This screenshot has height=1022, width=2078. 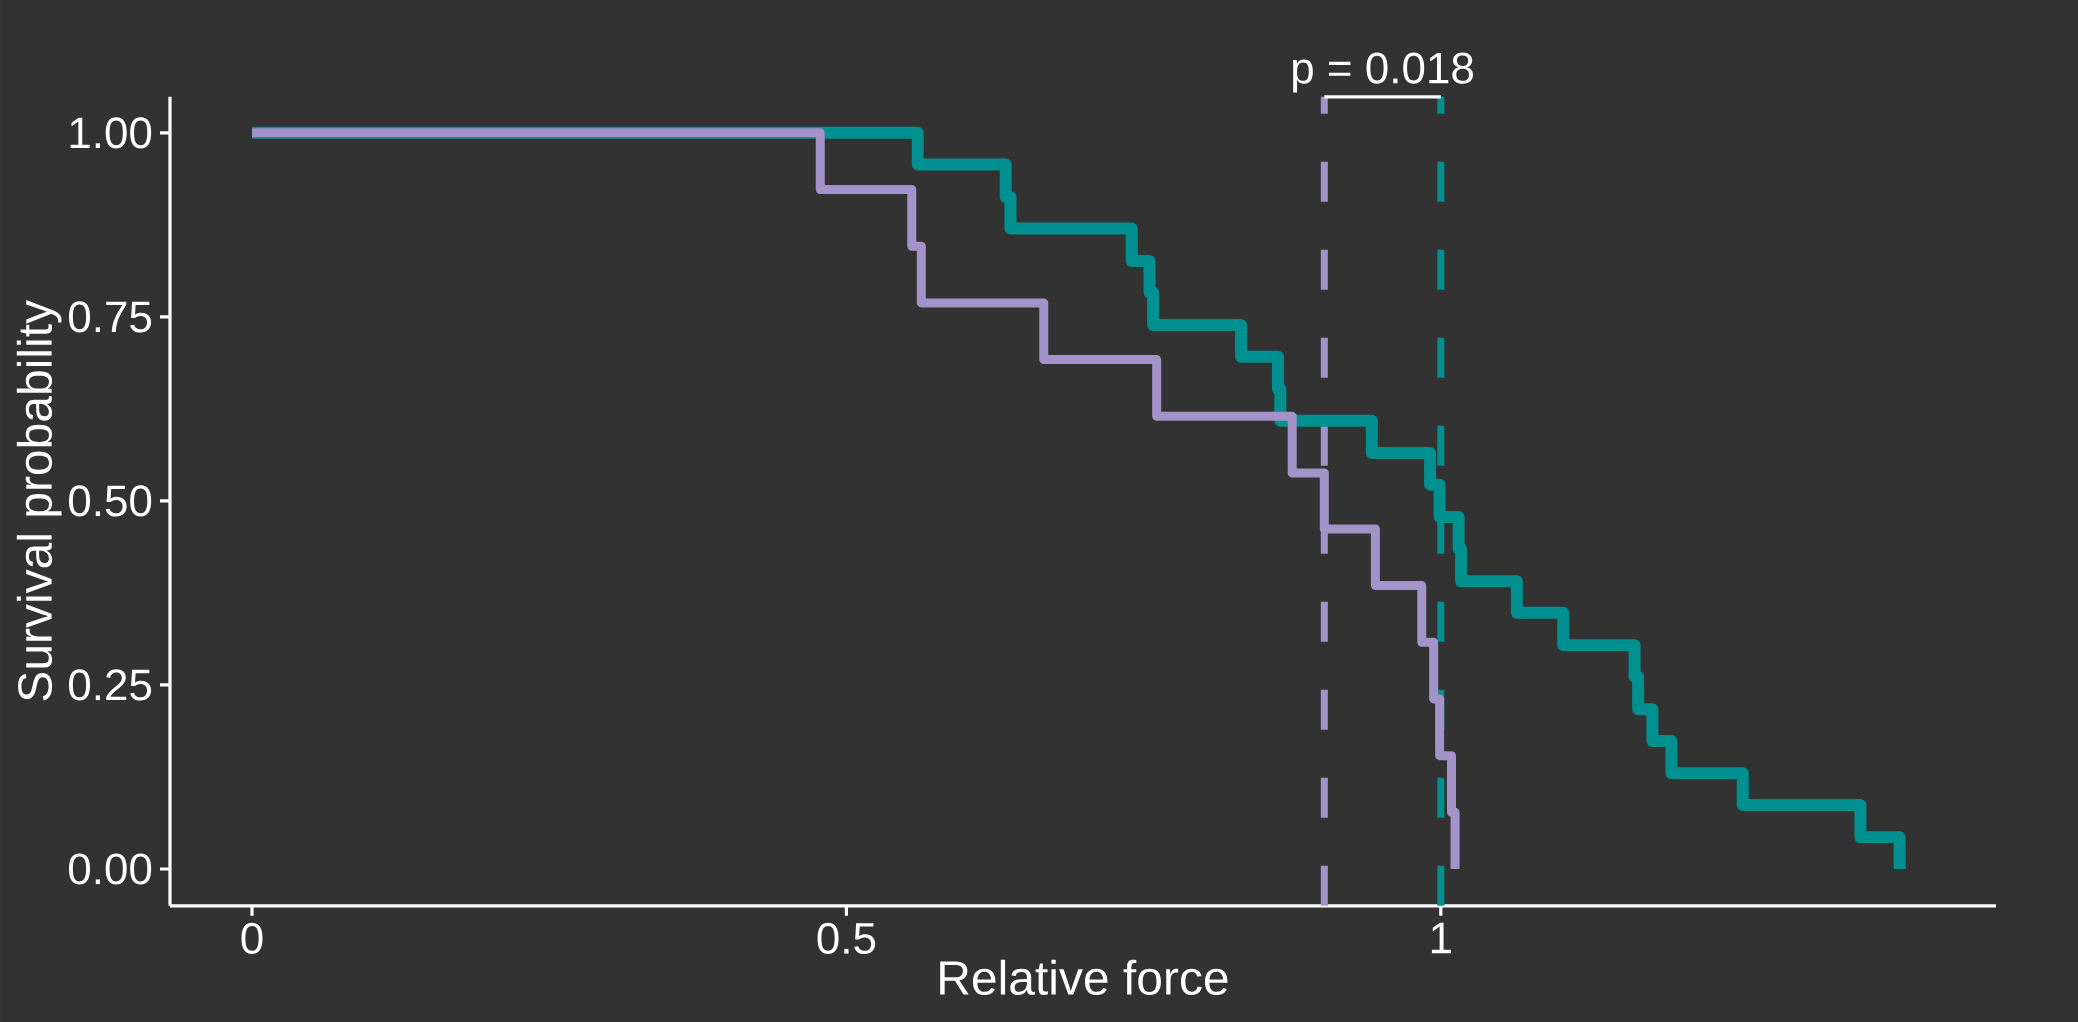 What do you see at coordinates (1441, 938) in the screenshot?
I see `x-tick-label: 1` at bounding box center [1441, 938].